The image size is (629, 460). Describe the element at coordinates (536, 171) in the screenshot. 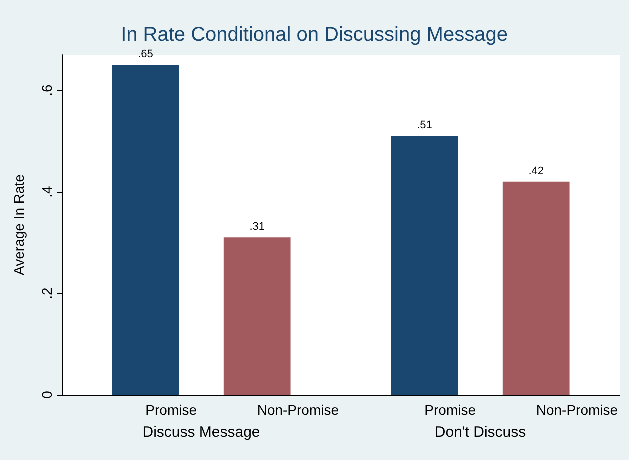

I see `data-label: .42` at that location.